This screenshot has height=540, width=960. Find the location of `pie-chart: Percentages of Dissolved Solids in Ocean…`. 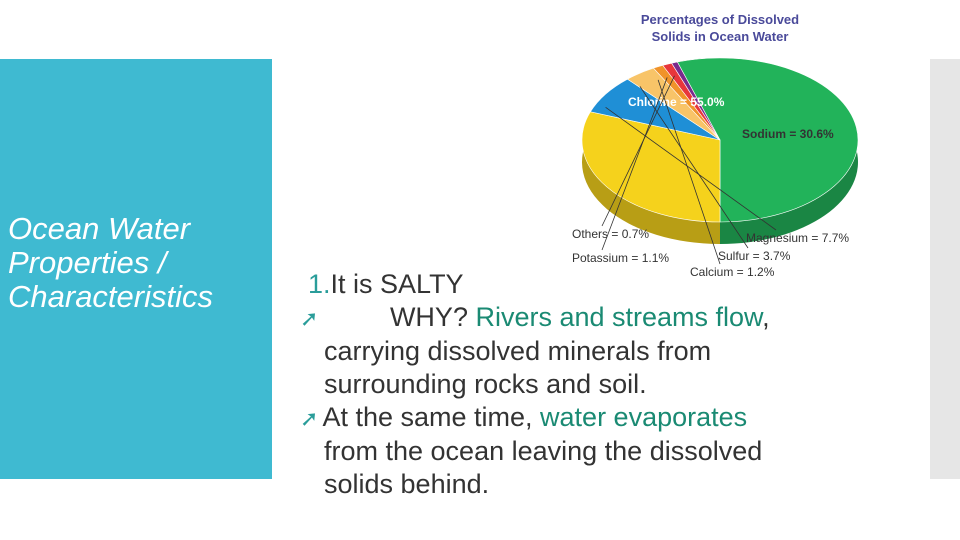

pie-chart: Percentages of Dissolved Solids in Ocean… is located at coordinates (715, 145).